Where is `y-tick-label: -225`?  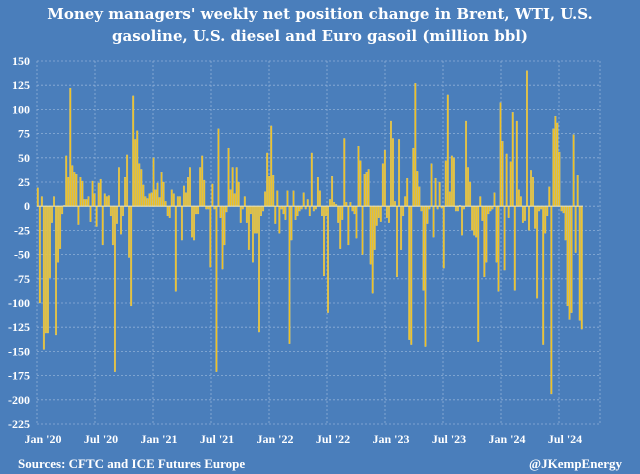
y-tick-label: -225 is located at coordinates (19, 424).